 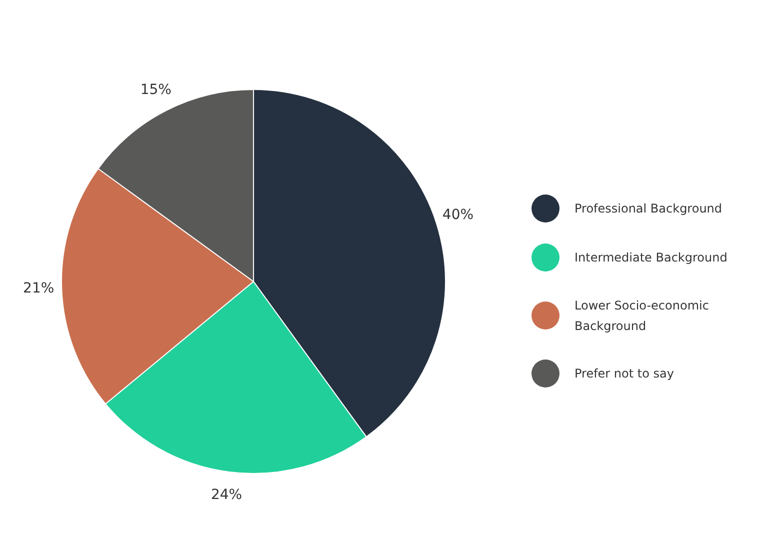 I want to click on legend-label: Professional Background, so click(x=648, y=209).